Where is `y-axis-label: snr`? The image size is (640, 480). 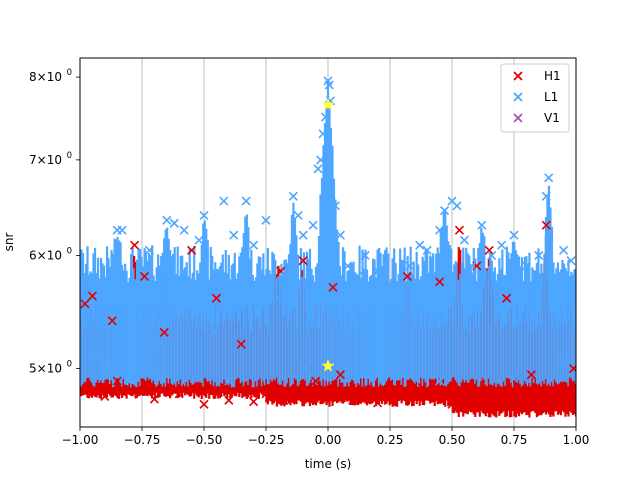
y-axis-label: snr is located at coordinates (9, 242).